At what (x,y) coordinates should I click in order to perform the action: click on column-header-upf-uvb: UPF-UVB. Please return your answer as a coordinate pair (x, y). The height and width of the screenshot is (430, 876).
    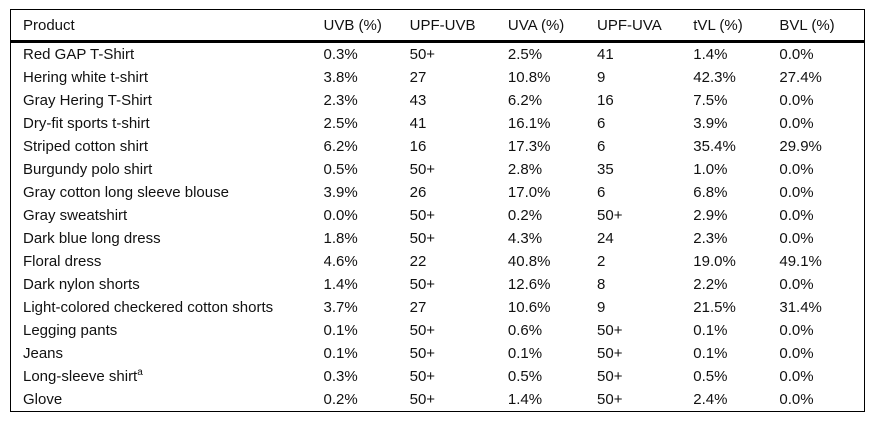
    Looking at the image, I should click on (458, 26).